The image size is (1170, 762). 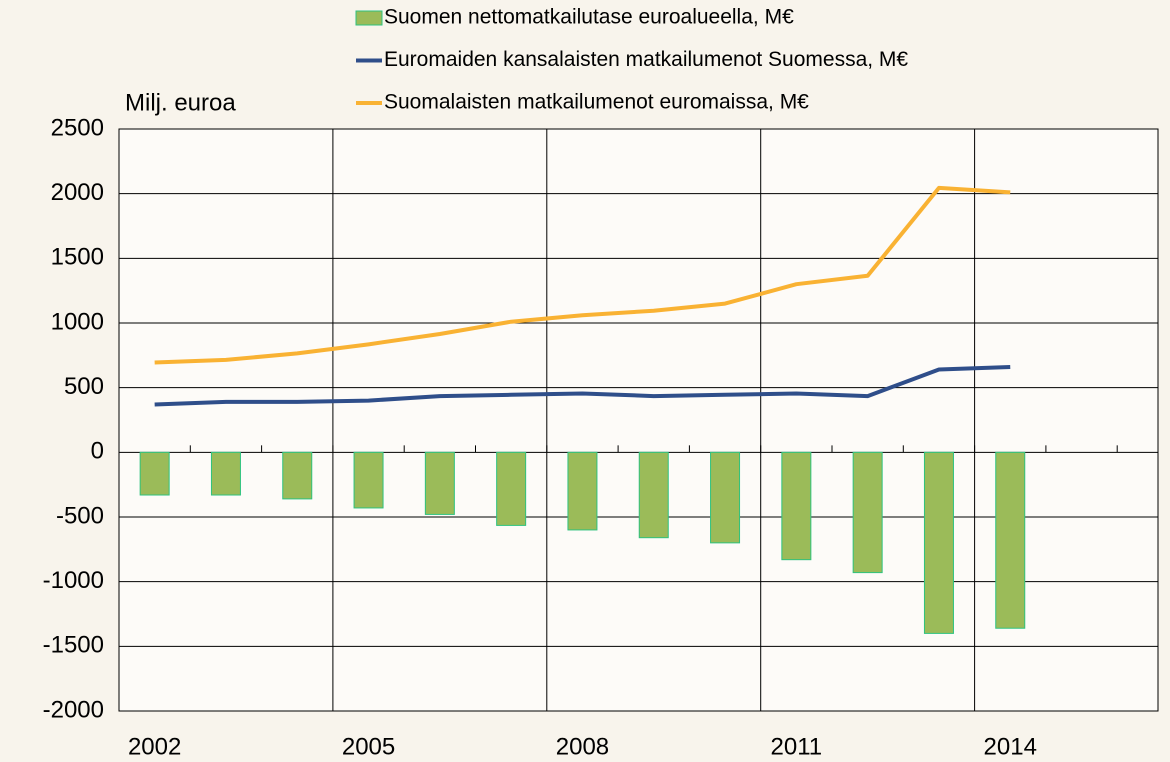 What do you see at coordinates (77, 127) in the screenshot?
I see `y-tick-label: 2500` at bounding box center [77, 127].